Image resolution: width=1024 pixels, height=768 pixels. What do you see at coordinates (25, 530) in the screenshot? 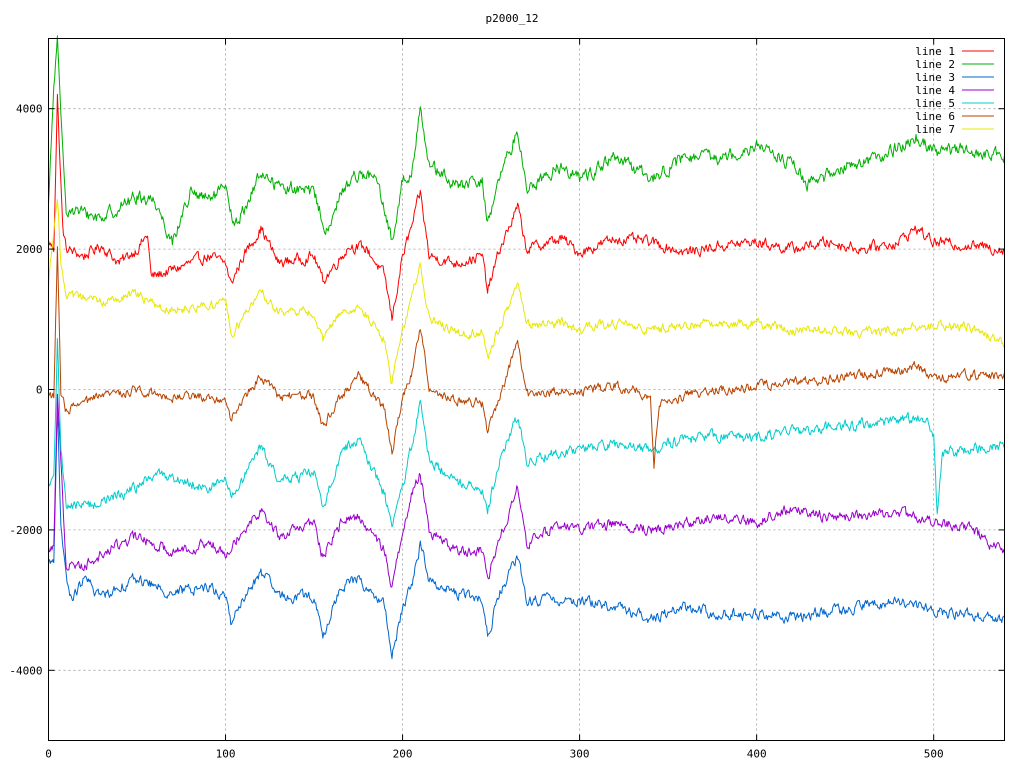
I see `y-tick-label: -2000` at bounding box center [25, 530].